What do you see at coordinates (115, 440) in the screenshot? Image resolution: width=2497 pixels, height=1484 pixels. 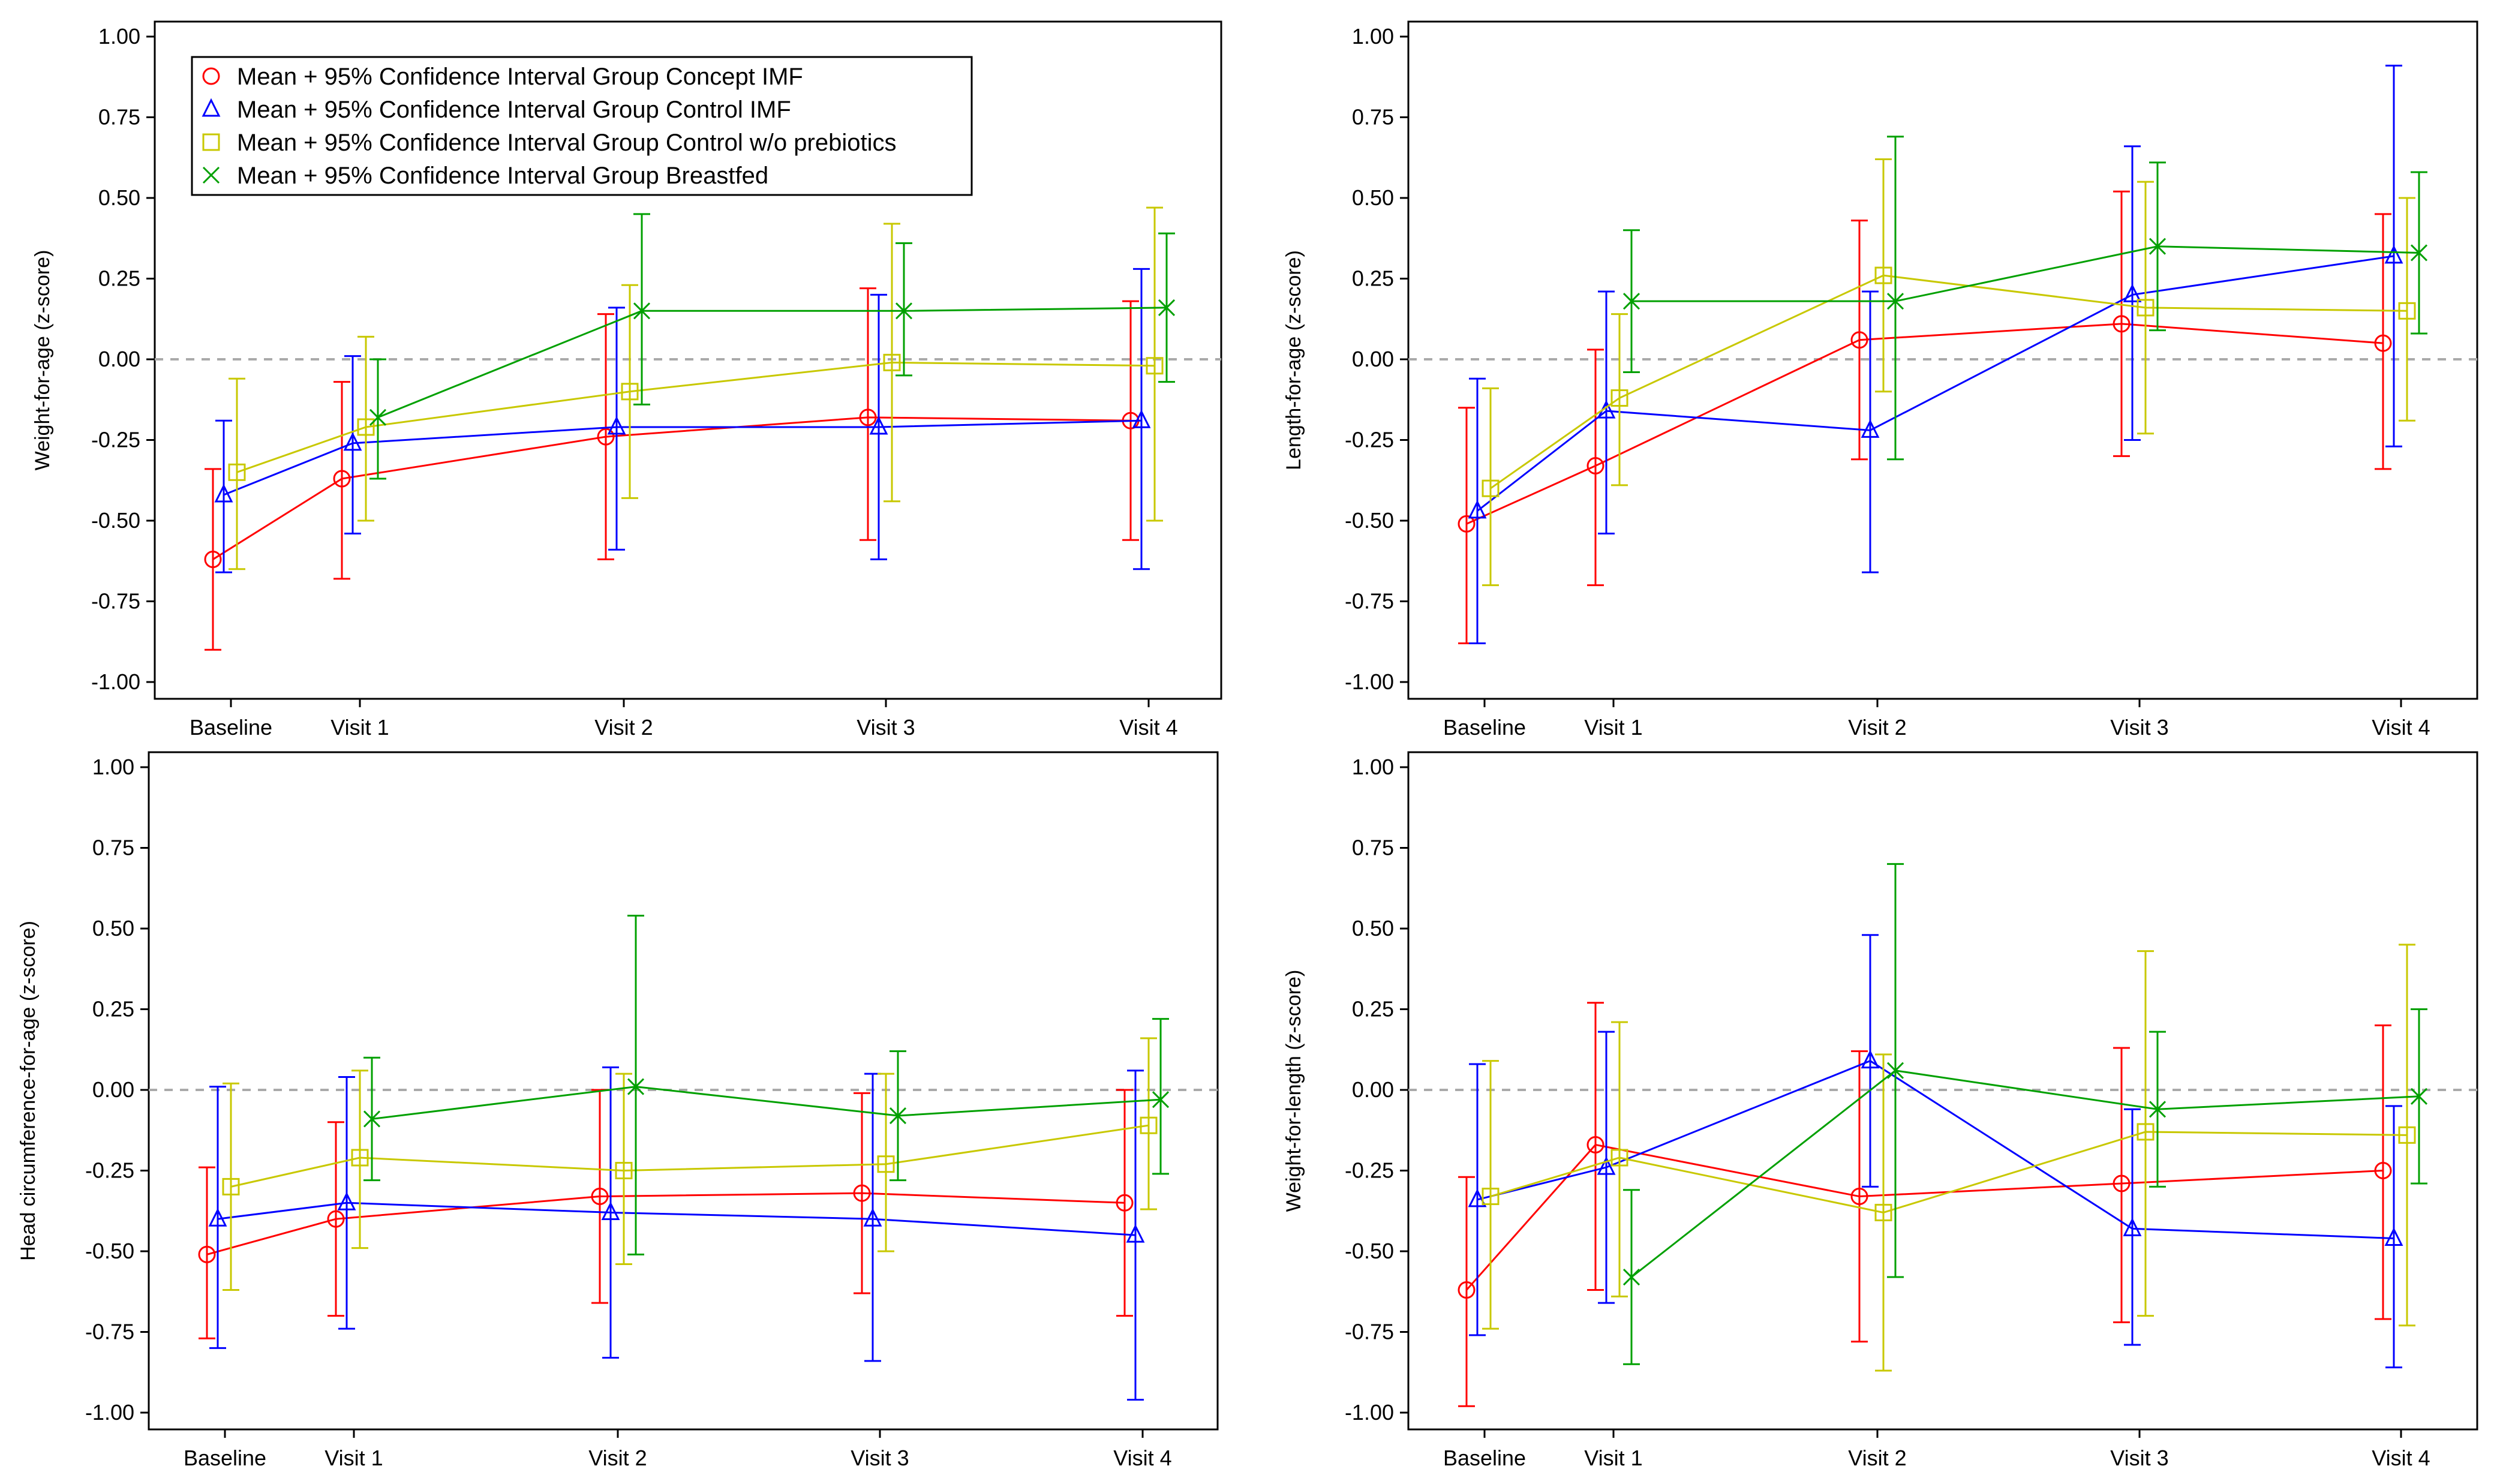 I see `y-tick-label: -0.25` at bounding box center [115, 440].